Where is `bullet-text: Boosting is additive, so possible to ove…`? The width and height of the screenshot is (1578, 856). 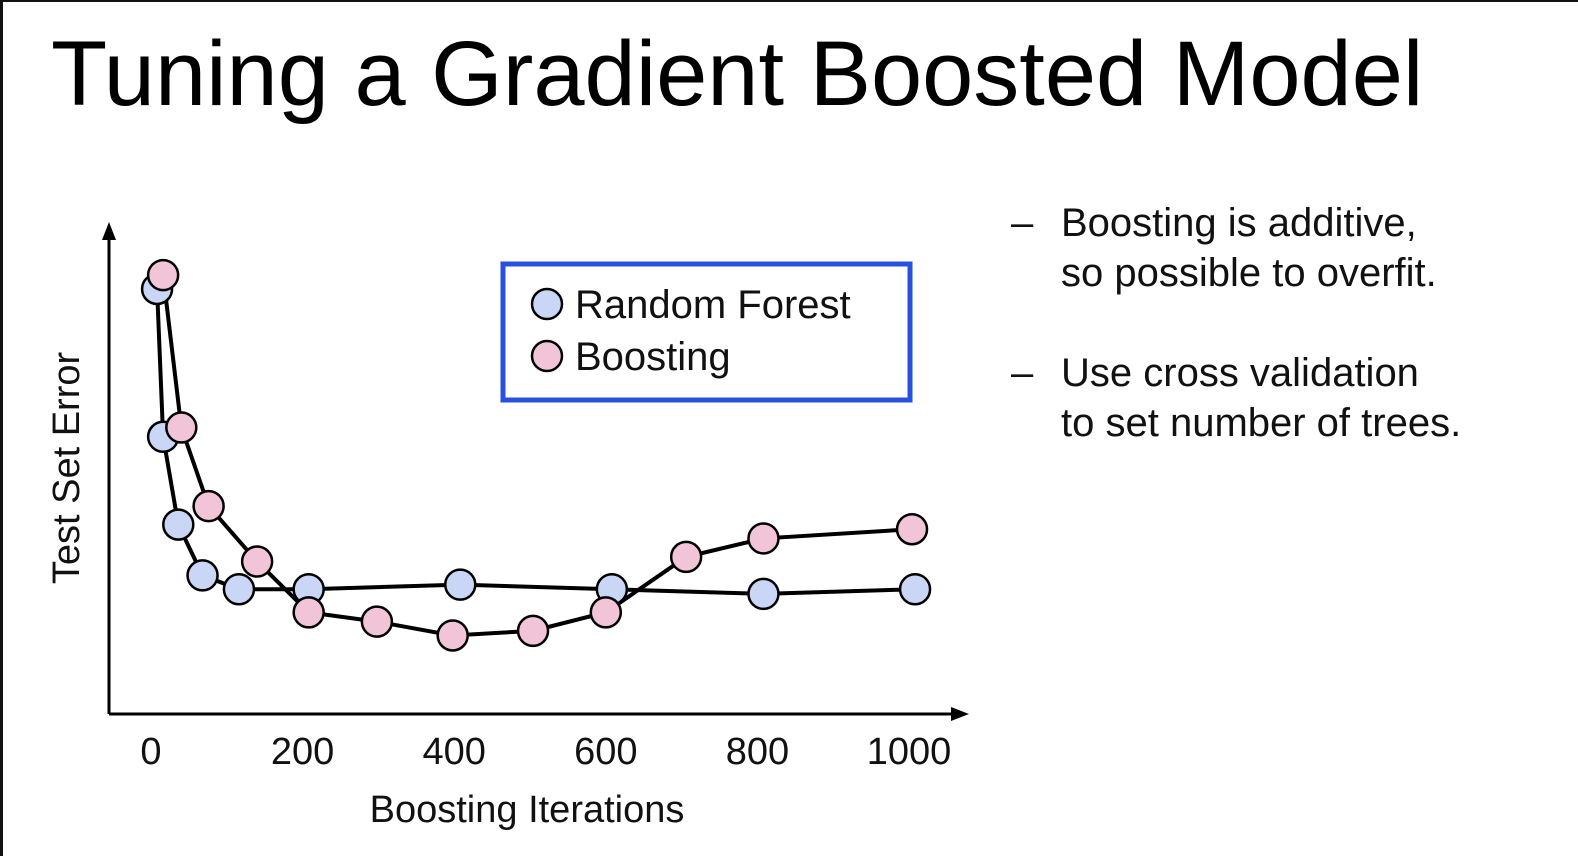
bullet-text: Boosting is additive, so possible to ove… is located at coordinates (1249, 248).